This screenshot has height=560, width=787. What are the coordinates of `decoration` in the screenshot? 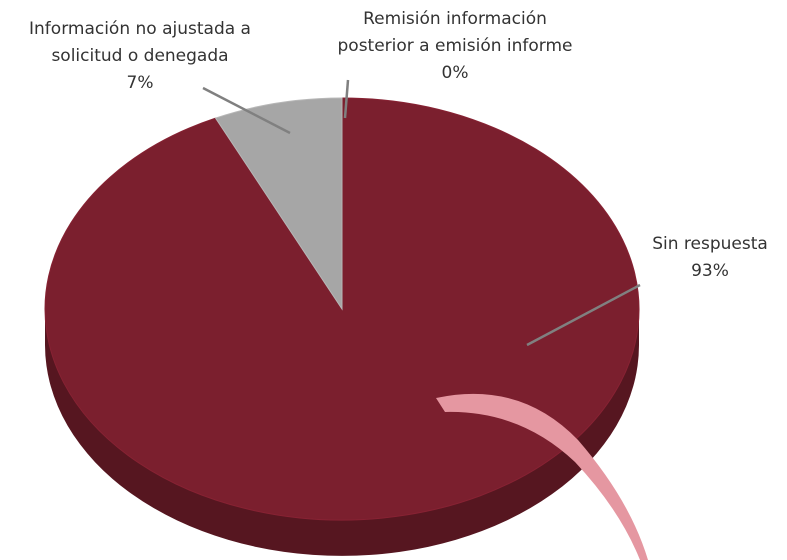 It's located at (542, 476).